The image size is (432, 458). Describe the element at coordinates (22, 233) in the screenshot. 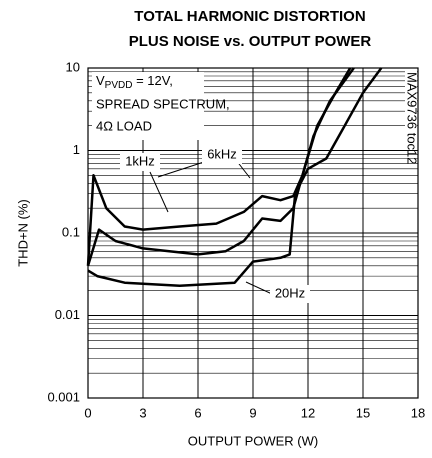

I see `y-axis-label: THD+N (%)` at that location.